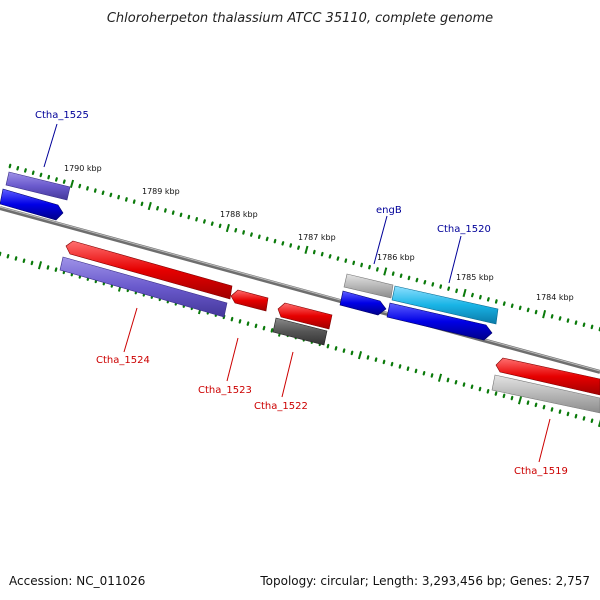 The image size is (600, 600). What do you see at coordinates (62, 115) in the screenshot?
I see `gene-label-ctha-1525: Ctha_1525` at bounding box center [62, 115].